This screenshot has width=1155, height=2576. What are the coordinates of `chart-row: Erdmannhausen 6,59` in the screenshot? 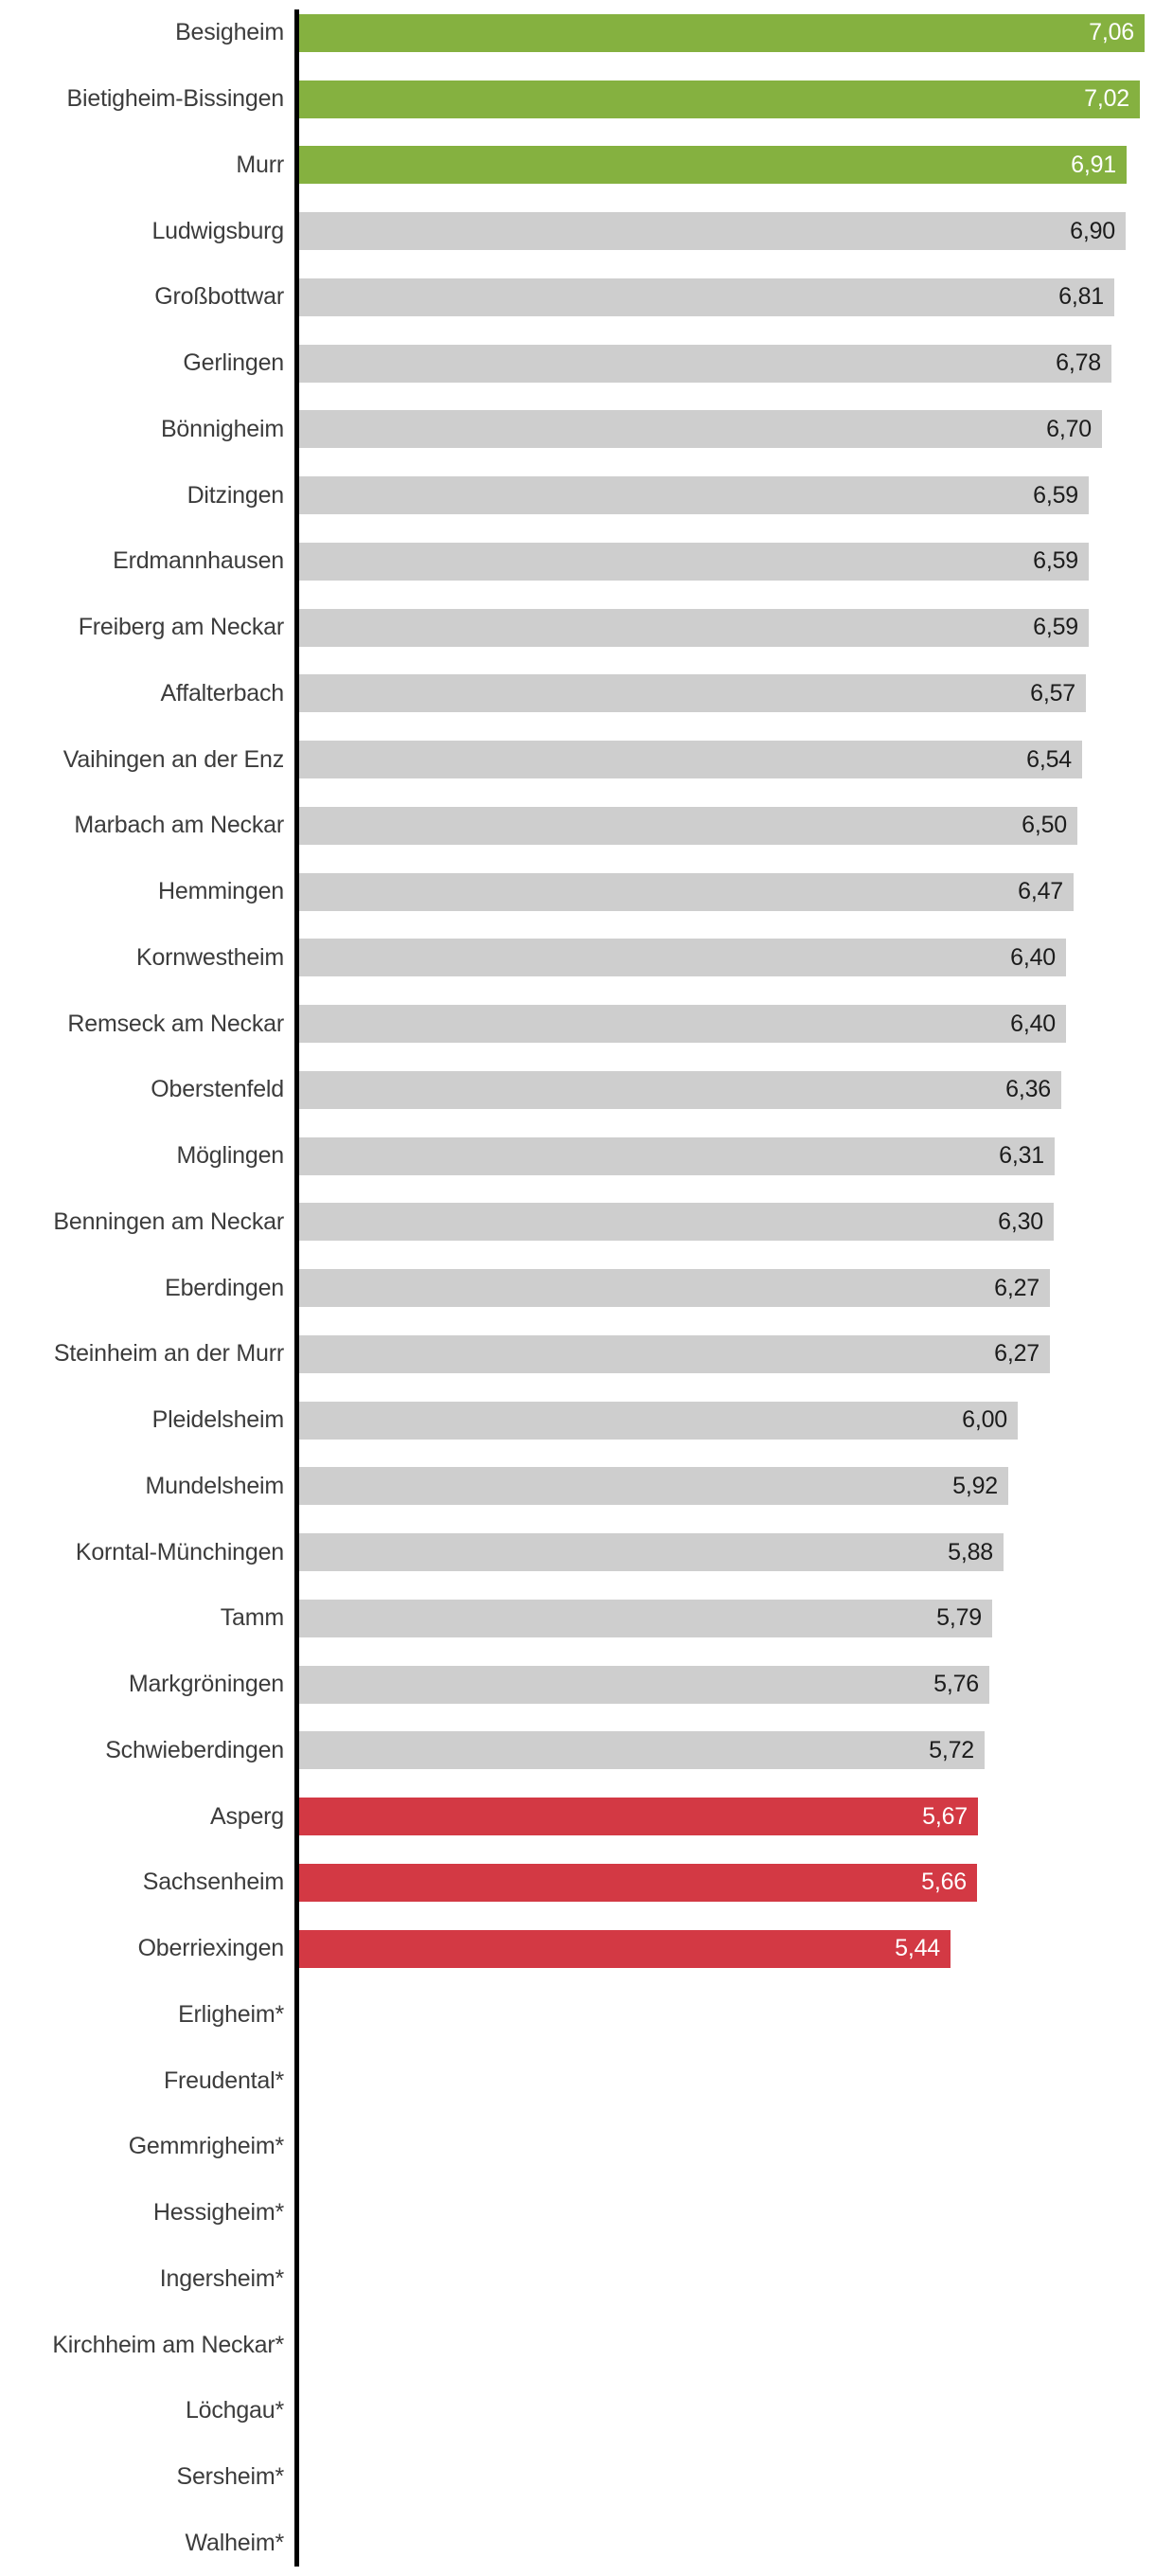 It's located at (577, 561).